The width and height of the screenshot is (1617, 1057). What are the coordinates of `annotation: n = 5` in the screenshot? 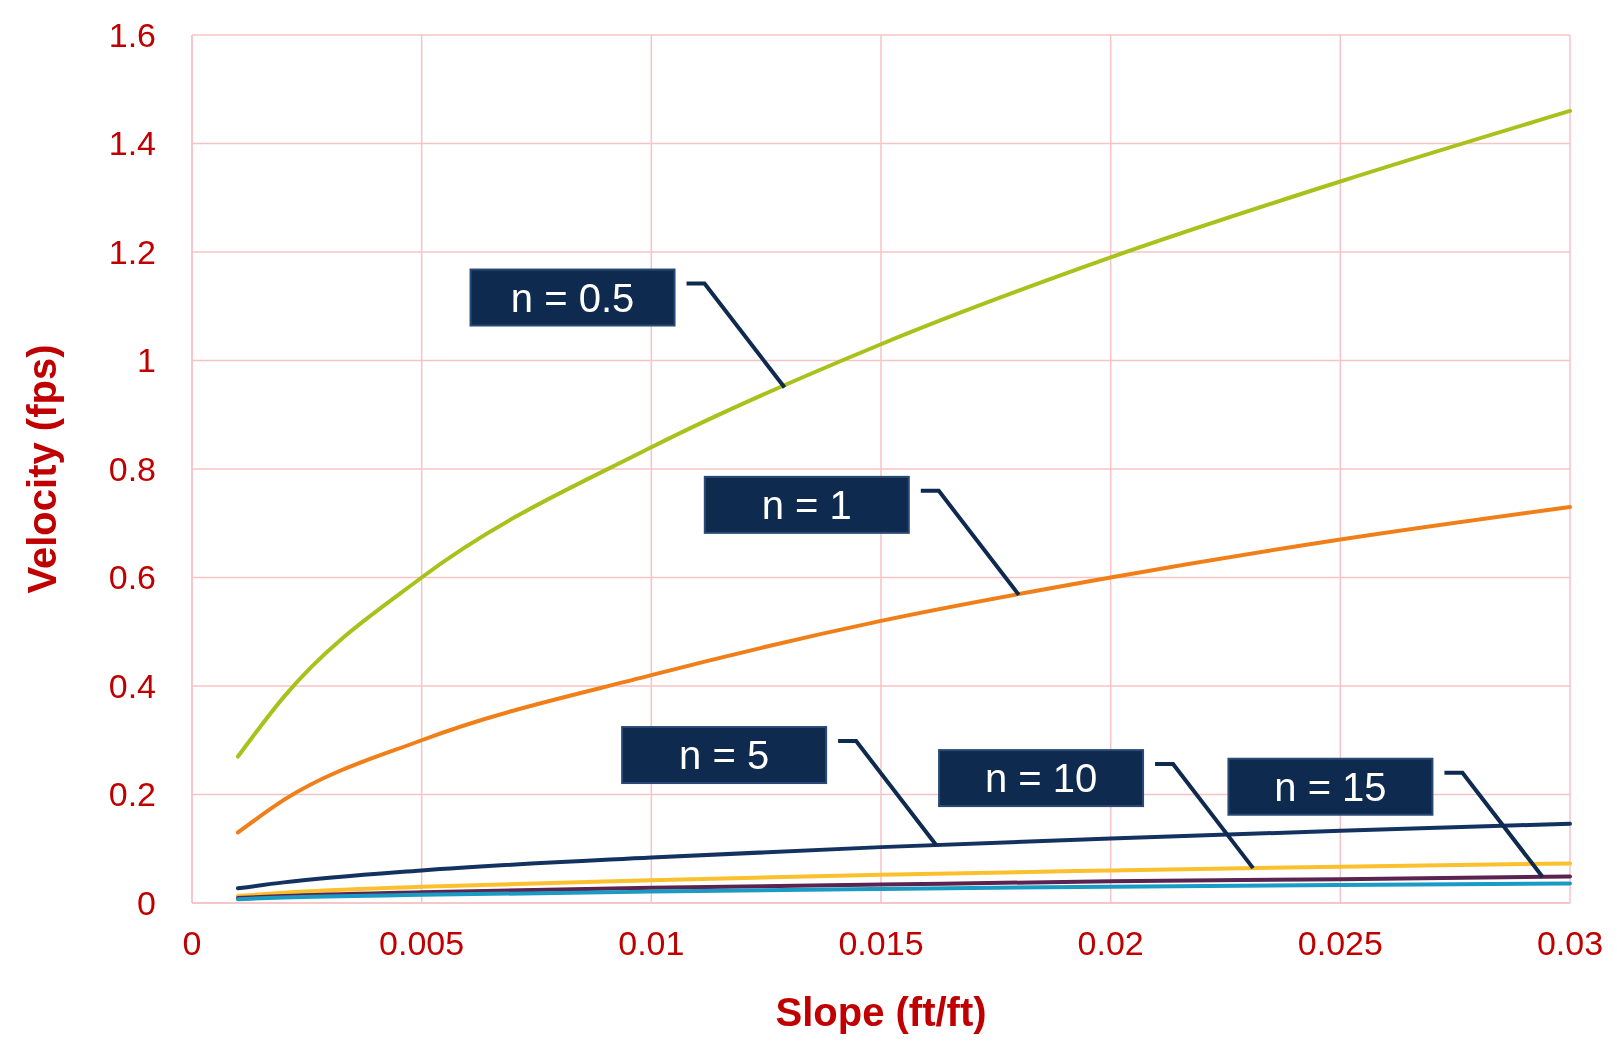 It's located at (724, 755).